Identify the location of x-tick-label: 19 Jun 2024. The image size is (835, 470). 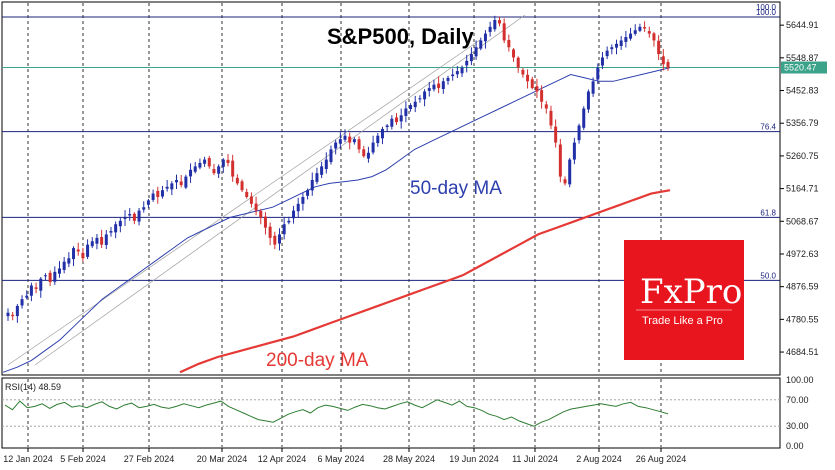
(474, 459).